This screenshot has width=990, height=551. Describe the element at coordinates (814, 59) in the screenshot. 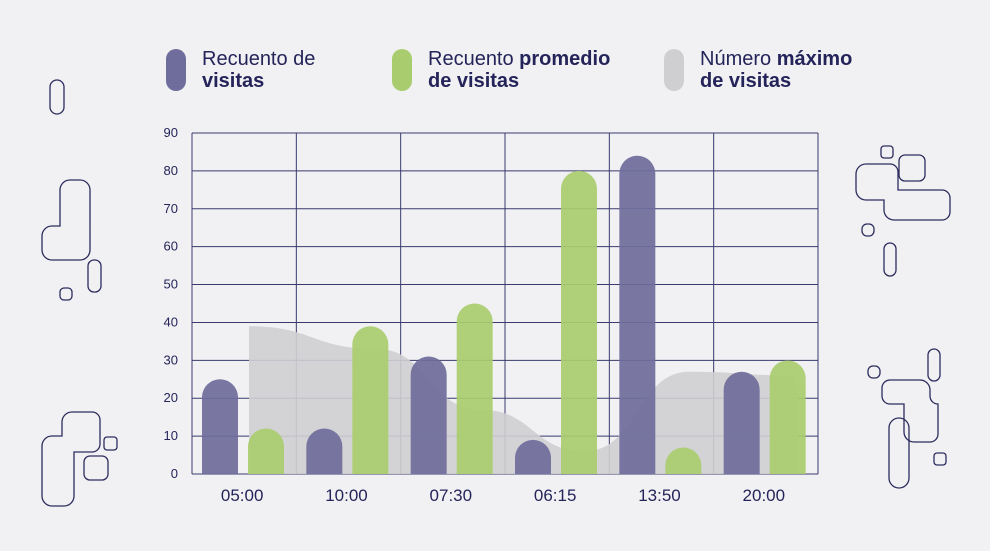

I see `legend-label-maximum-bold: máximo` at that location.